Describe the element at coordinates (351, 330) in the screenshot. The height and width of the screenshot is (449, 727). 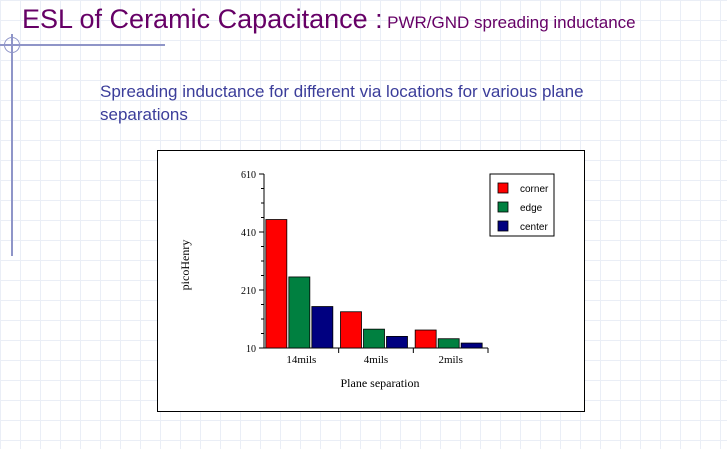
I see `bar-corner-4mils` at that location.